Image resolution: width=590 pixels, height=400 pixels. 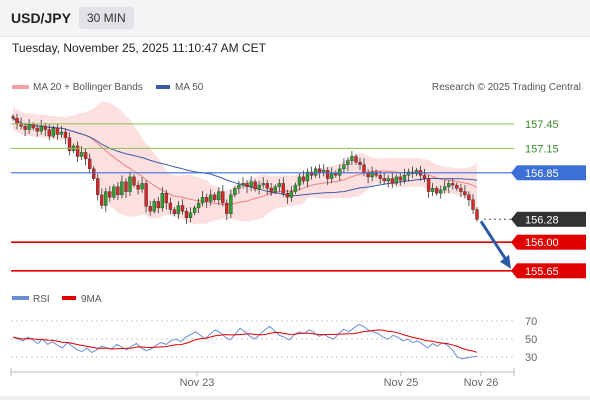 What do you see at coordinates (41, 299) in the screenshot?
I see `rsi-legend-label: RSI` at bounding box center [41, 299].